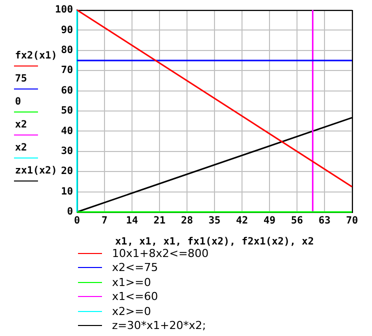 The width and height of the screenshot is (372, 336). What do you see at coordinates (66, 111) in the screenshot?
I see `y-tick-label: 50` at bounding box center [66, 111].